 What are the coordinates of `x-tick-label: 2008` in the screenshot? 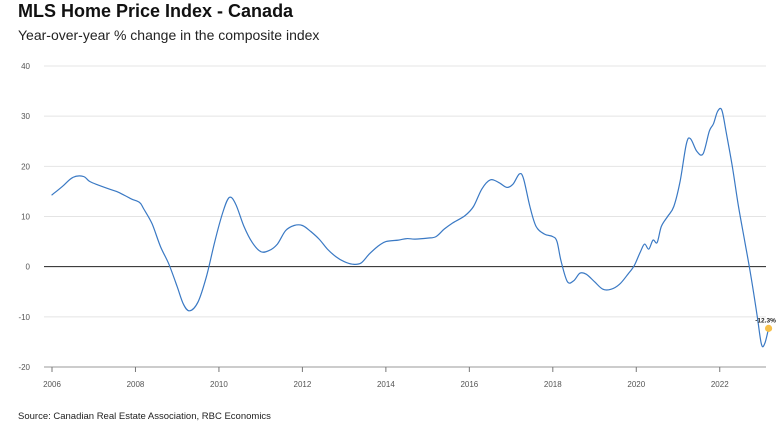 It's located at (136, 384).